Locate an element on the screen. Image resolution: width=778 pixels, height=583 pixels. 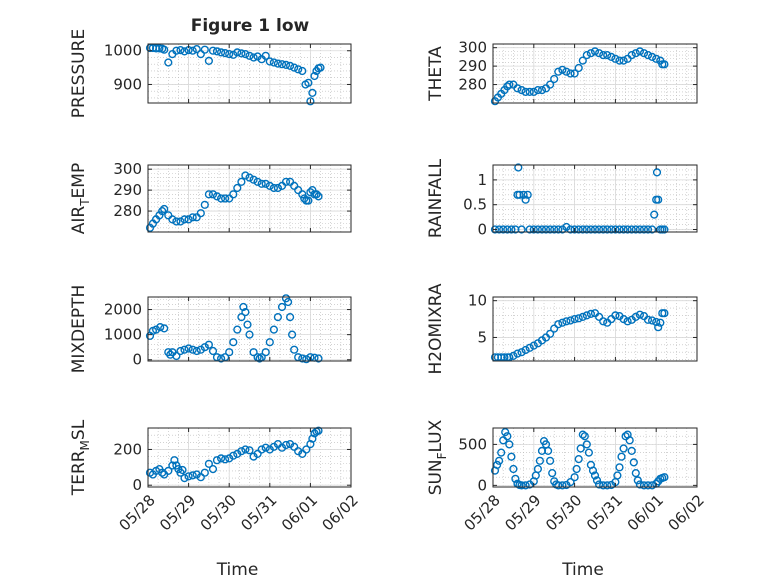
x-tick-label: 05/30 is located at coordinates (218, 512).